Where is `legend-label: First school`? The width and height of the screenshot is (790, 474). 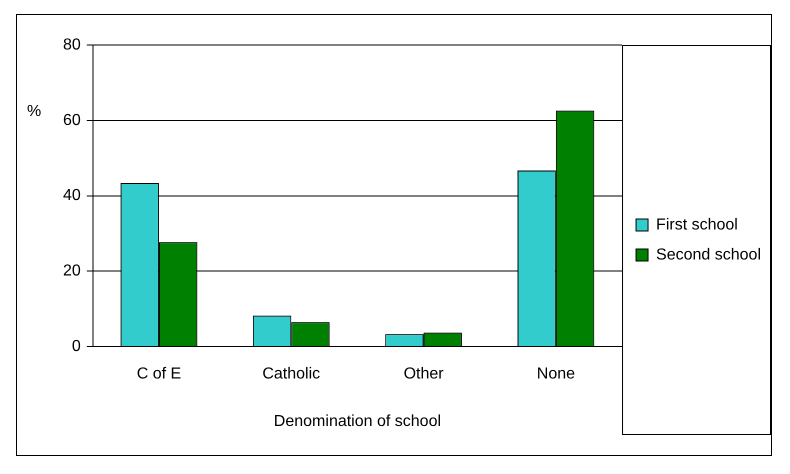 legend-label: First school is located at coordinates (697, 225).